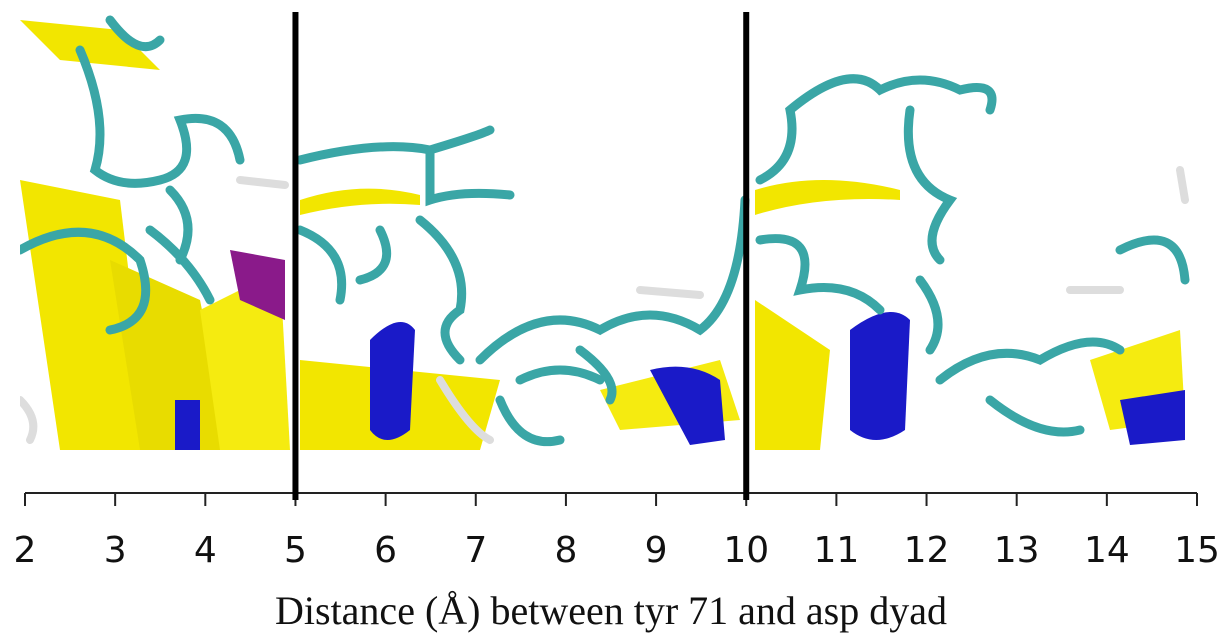  What do you see at coordinates (611, 610) in the screenshot?
I see `x-axis-label: Distance (Å) between tyr 71 and asp dyad` at bounding box center [611, 610].